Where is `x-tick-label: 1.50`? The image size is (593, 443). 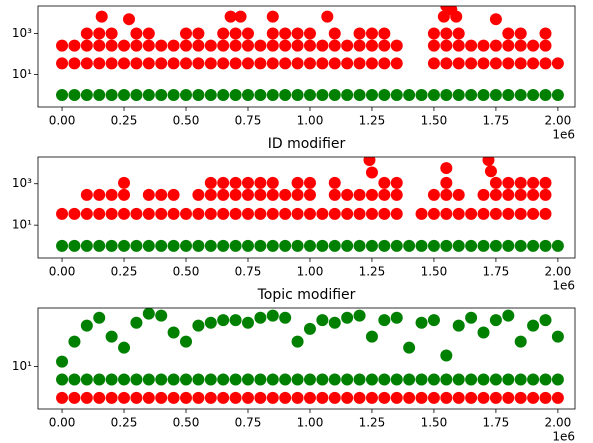
x-tick-label: 1.50 is located at coordinates (434, 272).